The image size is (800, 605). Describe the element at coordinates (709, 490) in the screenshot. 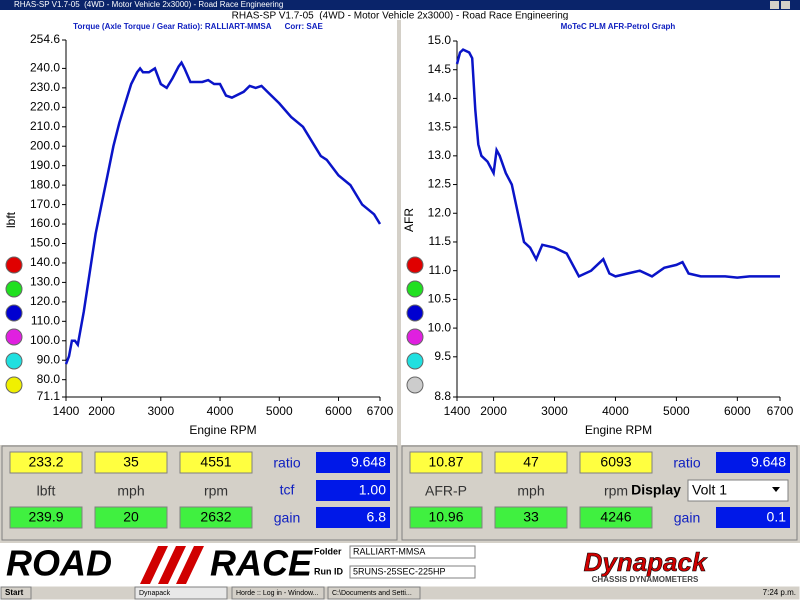

I see `display-value: Volt 1` at that location.